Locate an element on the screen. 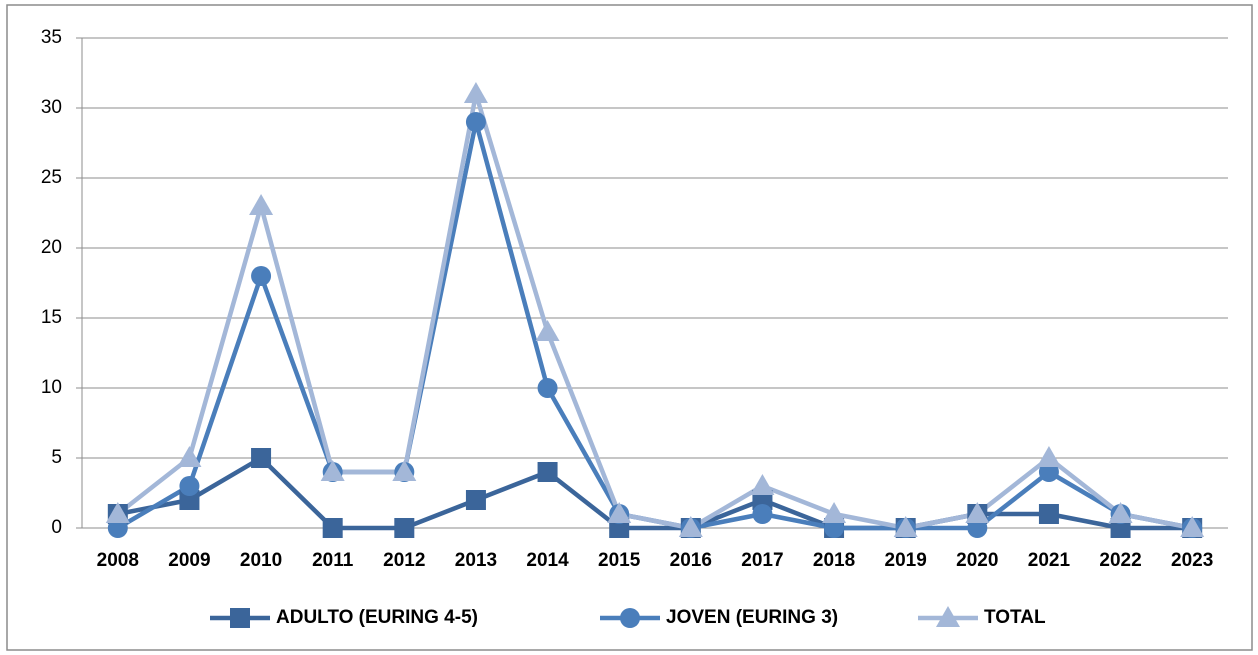 This screenshot has height=655, width=1258. legend-label: JOVEN (EURING 3) is located at coordinates (752, 617).